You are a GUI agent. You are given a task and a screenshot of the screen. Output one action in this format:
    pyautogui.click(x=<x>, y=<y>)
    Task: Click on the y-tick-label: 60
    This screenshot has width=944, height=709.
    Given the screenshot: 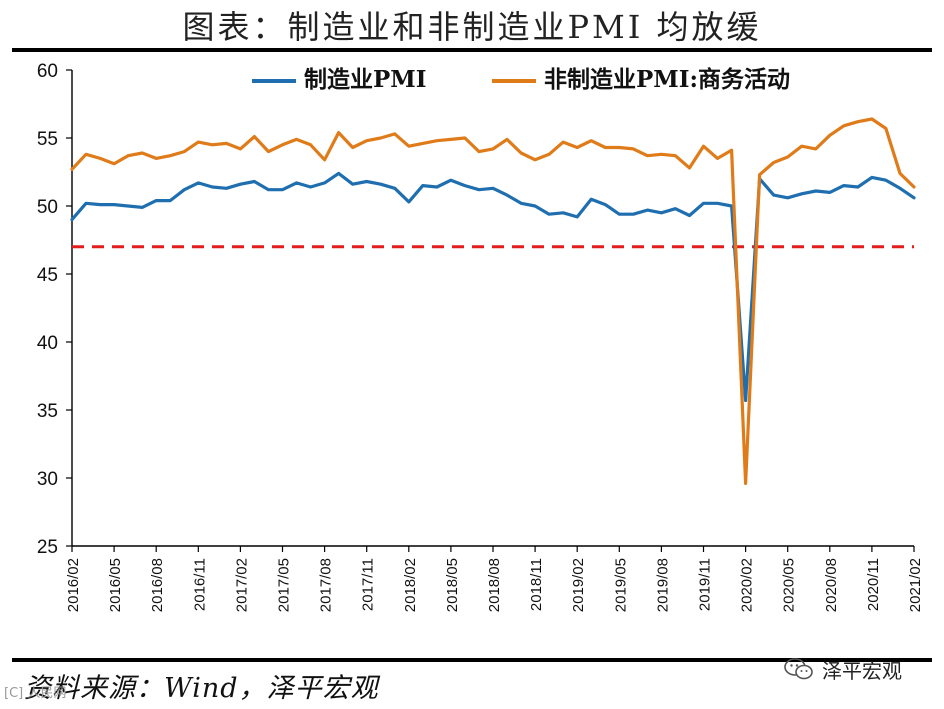 What is the action you would take?
    pyautogui.click(x=47, y=71)
    